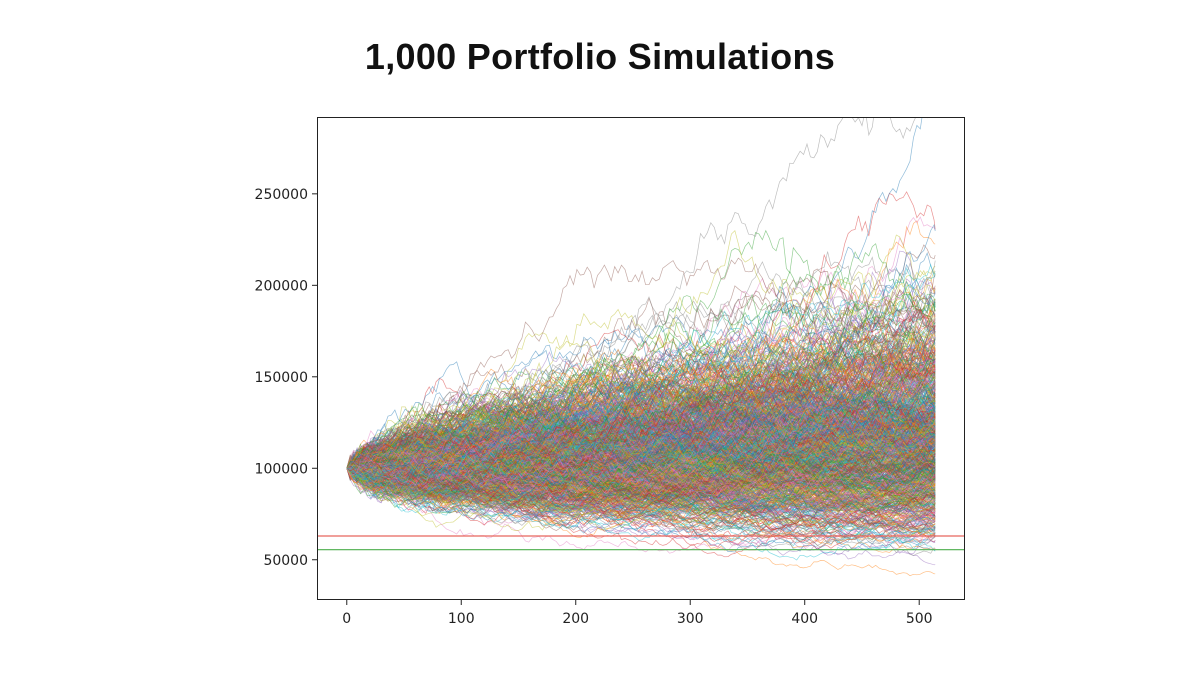  I want to click on y-tick-label: 200000, so click(281, 286).